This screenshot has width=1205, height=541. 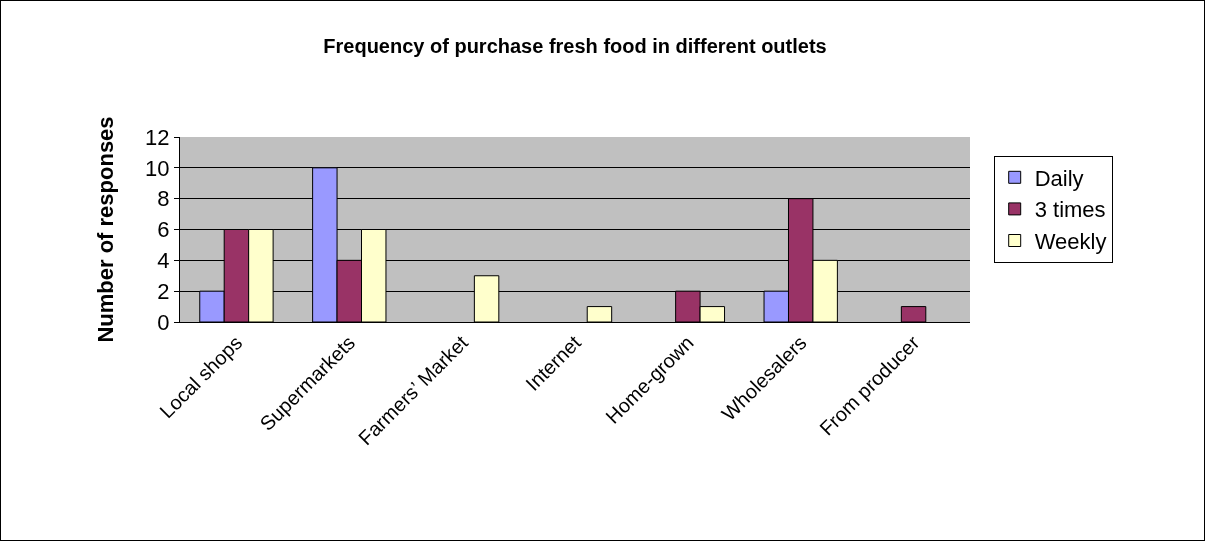 What do you see at coordinates (157, 137) in the screenshot?
I see `y-tick-label: 12` at bounding box center [157, 137].